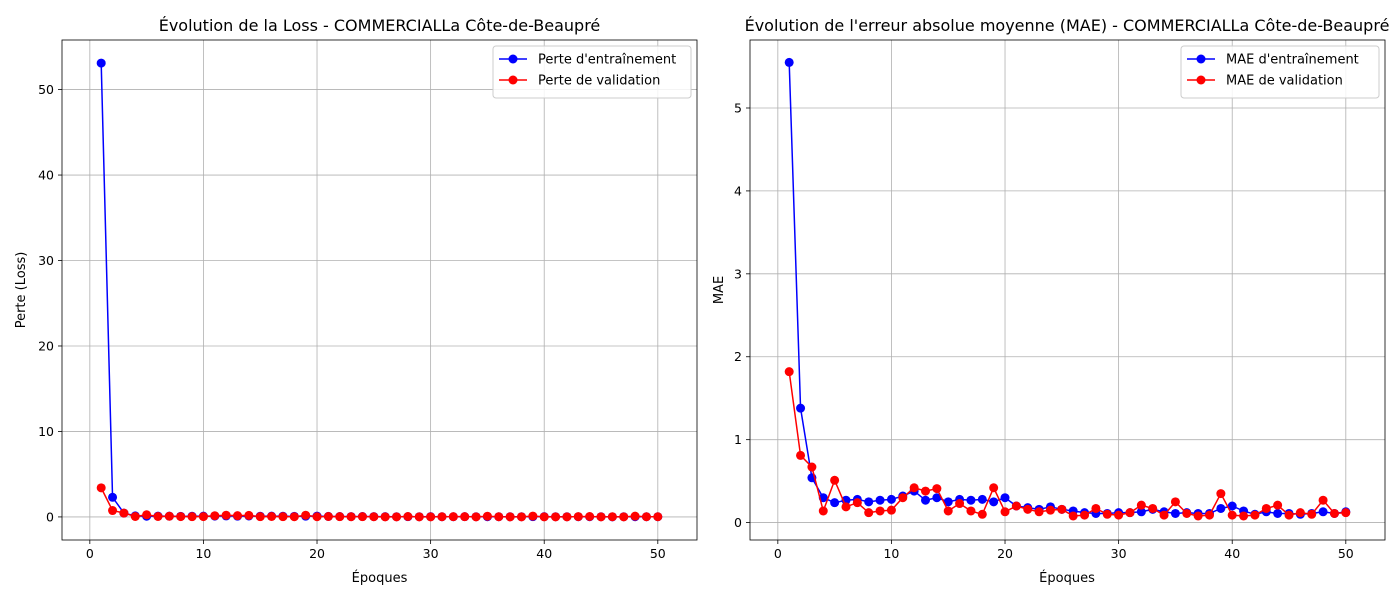 The height and width of the screenshot is (600, 1400). What do you see at coordinates (380, 578) in the screenshot?
I see `loss-chart-xlabel: Époques` at bounding box center [380, 578].